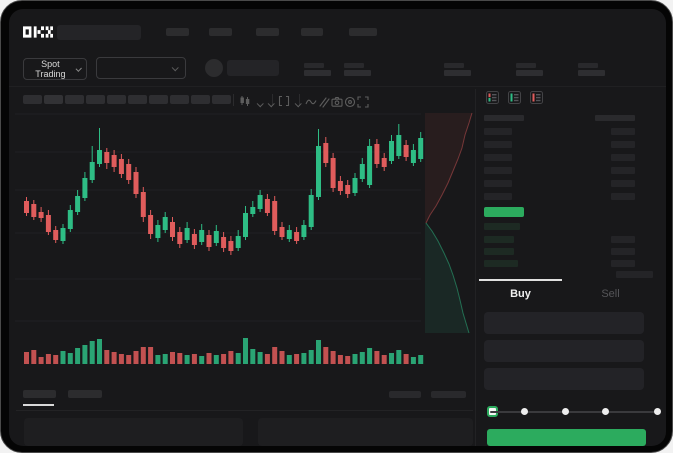 The height and width of the screenshot is (453, 673). Describe the element at coordinates (564, 379) in the screenshot. I see `order-total-input-placeholder` at that location.